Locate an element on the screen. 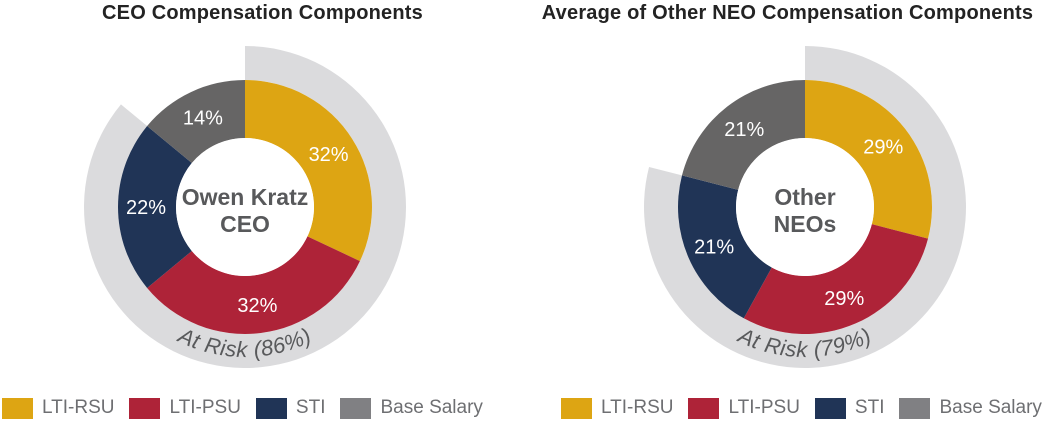 The height and width of the screenshot is (422, 1050). segment-value-label: 22% is located at coordinates (146, 208).